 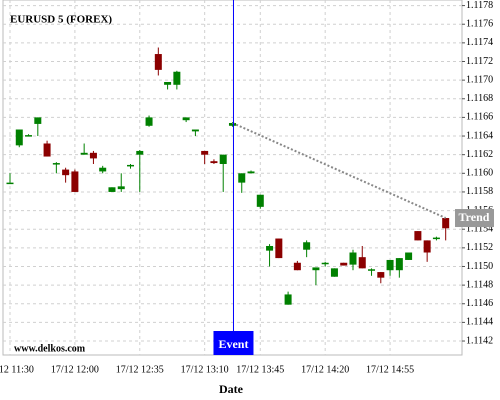 I want to click on y-tick-label: 1.1152, so click(x=479, y=247).